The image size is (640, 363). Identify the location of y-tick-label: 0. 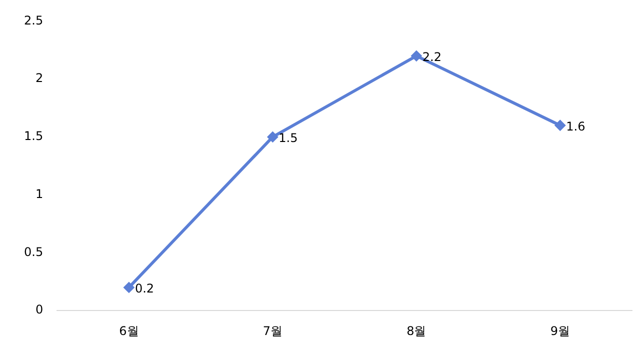
(39, 309).